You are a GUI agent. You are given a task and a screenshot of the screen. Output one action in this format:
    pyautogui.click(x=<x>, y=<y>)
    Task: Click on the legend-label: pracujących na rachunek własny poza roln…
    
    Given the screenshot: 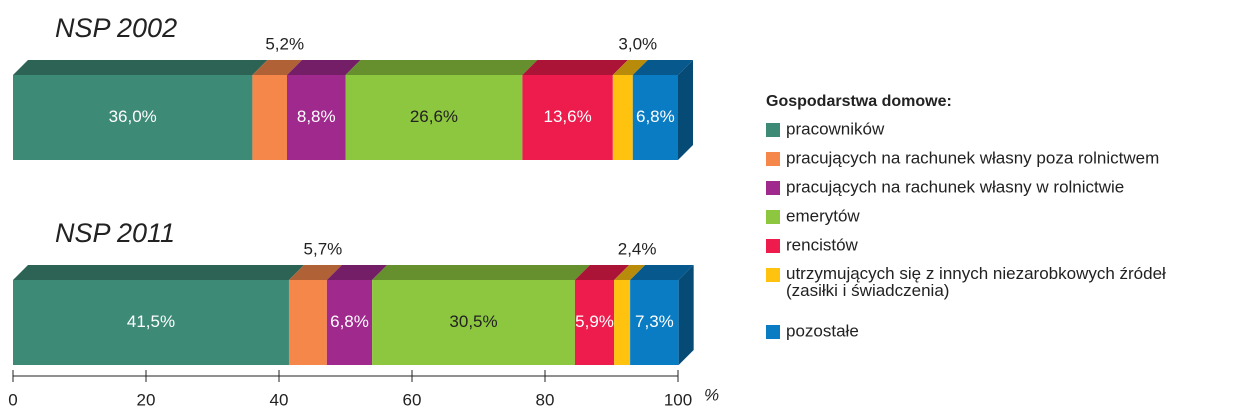 What is the action you would take?
    pyautogui.click(x=972, y=157)
    